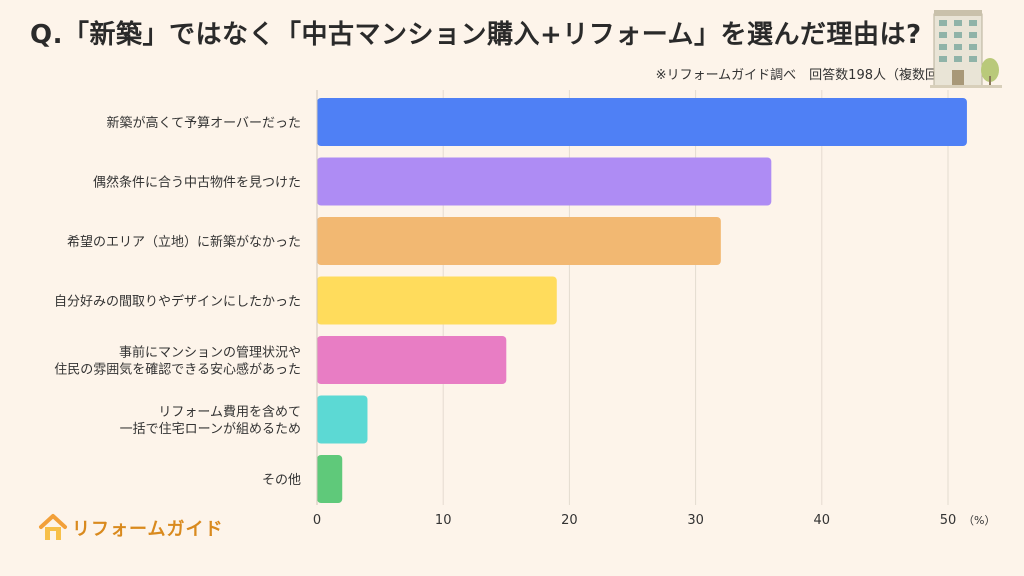  Describe the element at coordinates (695, 520) in the screenshot. I see `x-tick-label: 30` at that location.